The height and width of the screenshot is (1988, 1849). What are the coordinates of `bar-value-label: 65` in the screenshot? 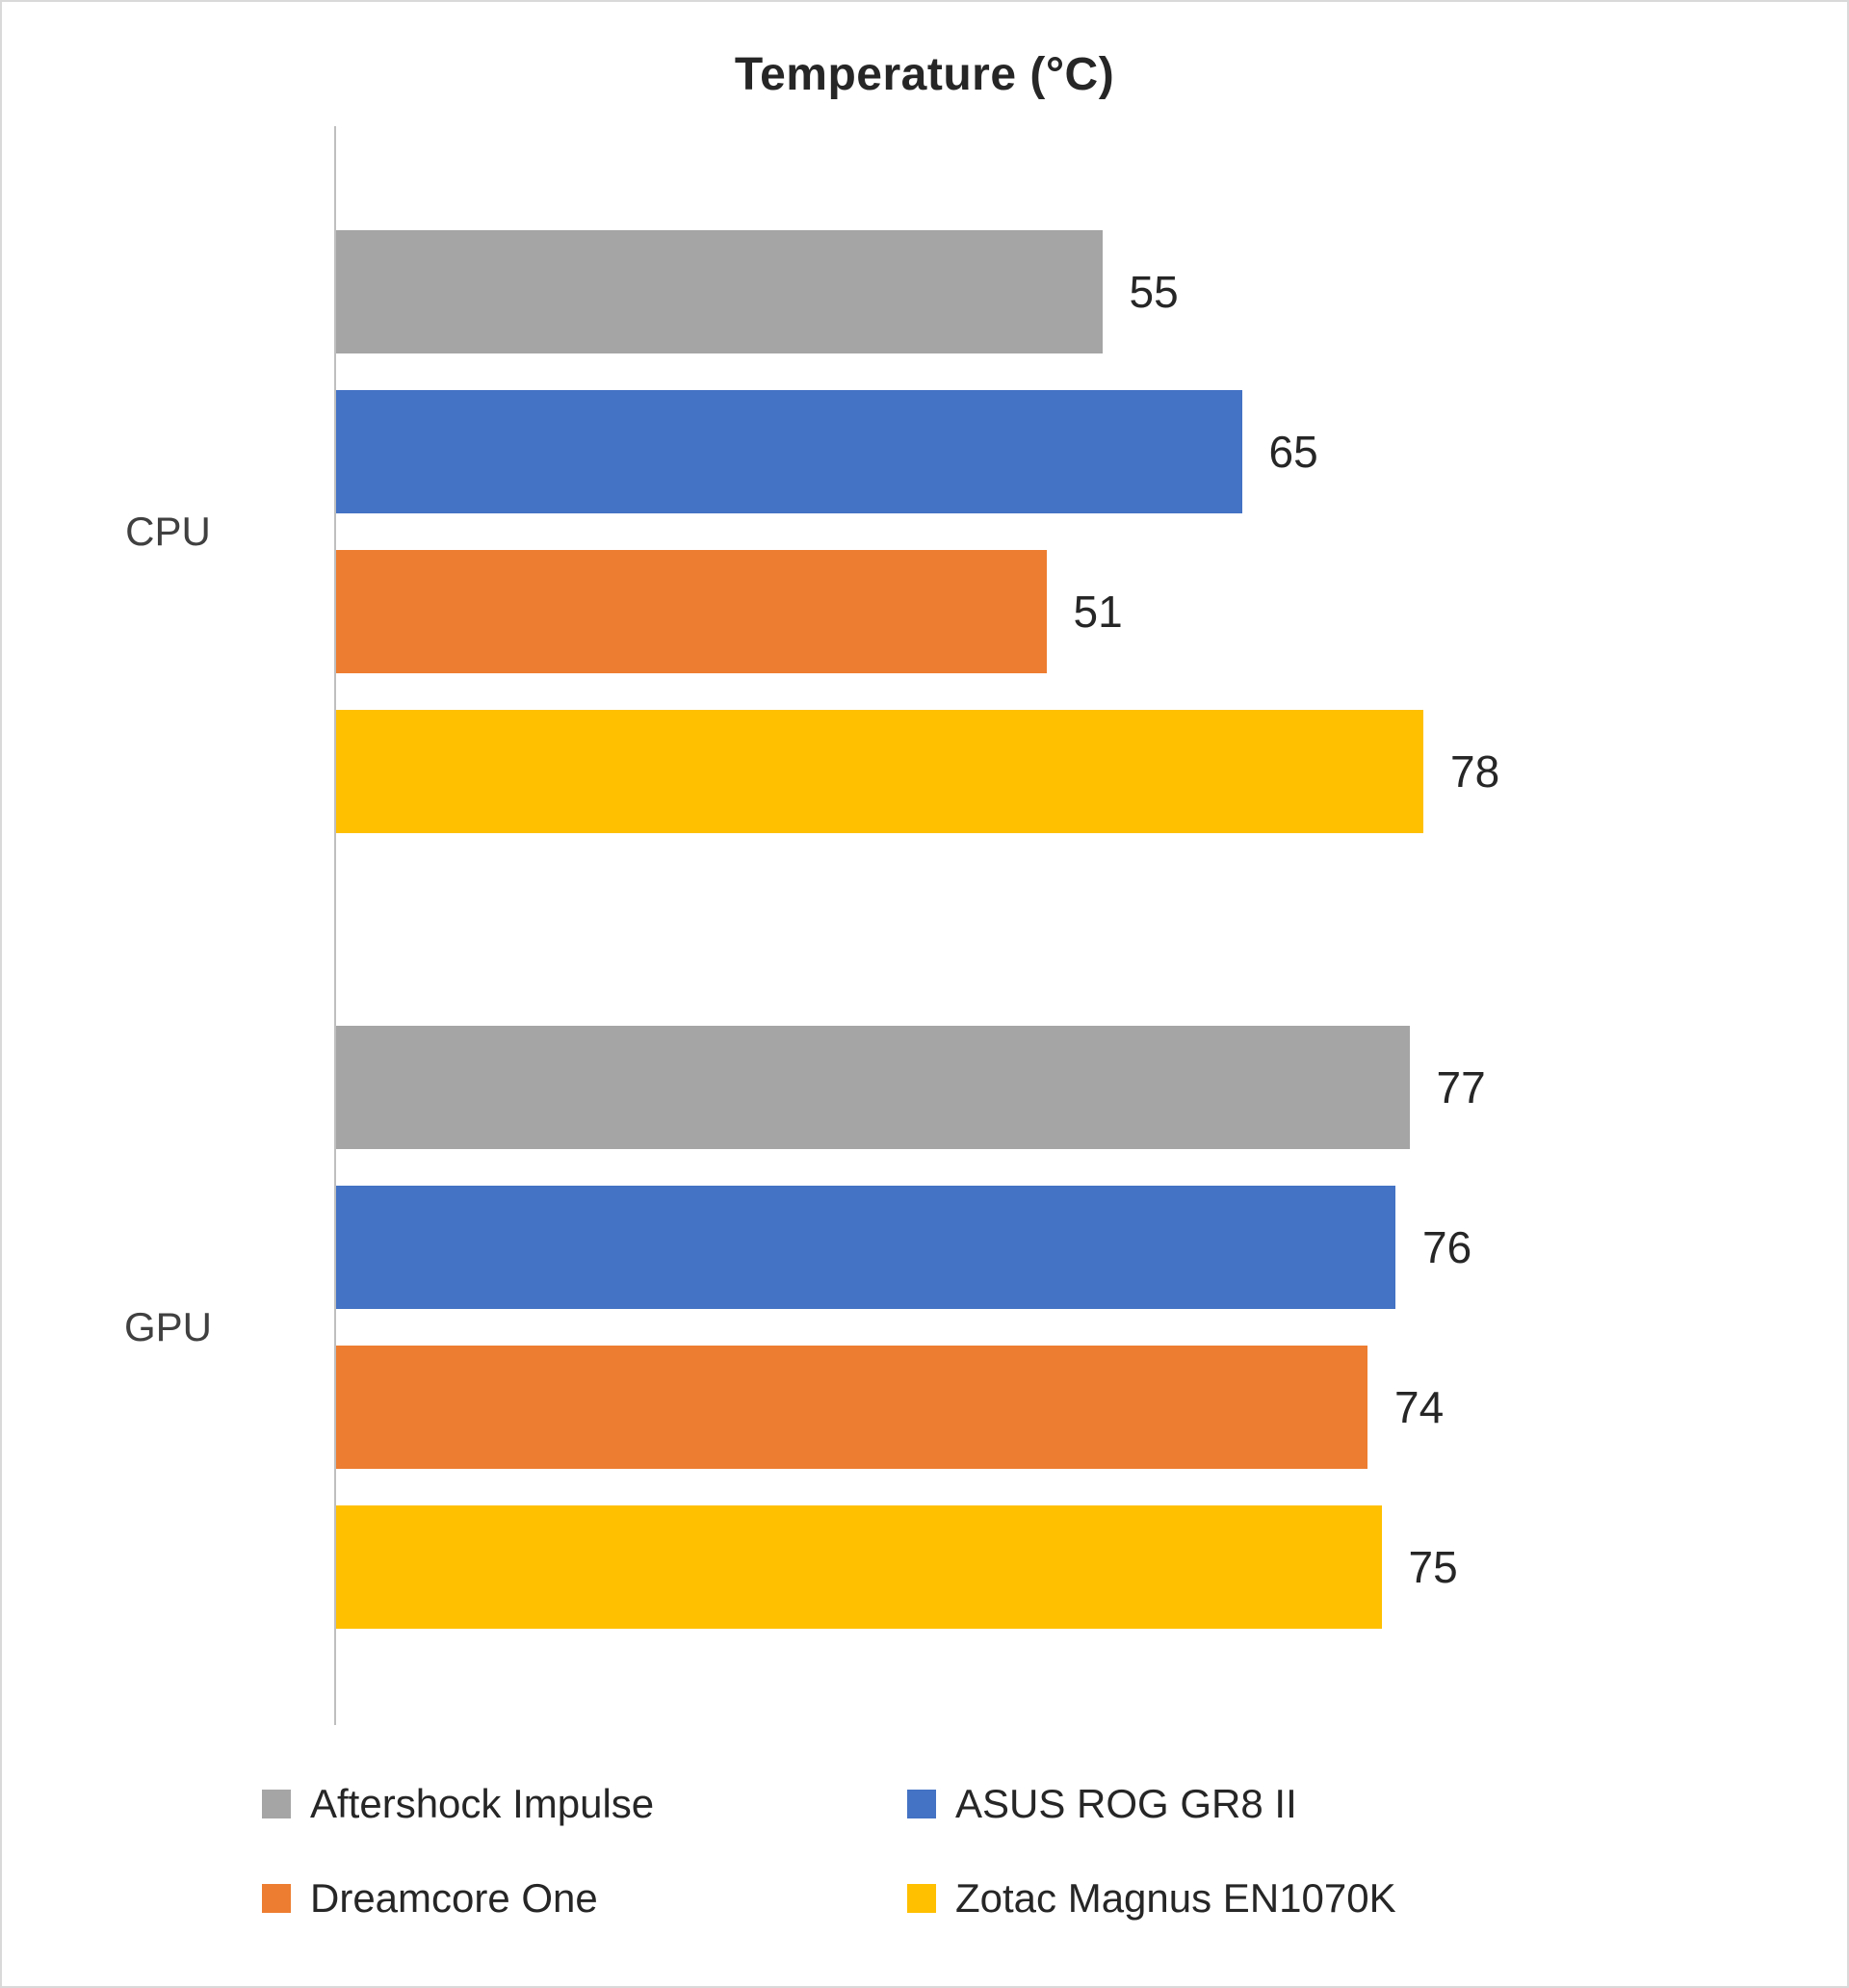 It's located at (1293, 452).